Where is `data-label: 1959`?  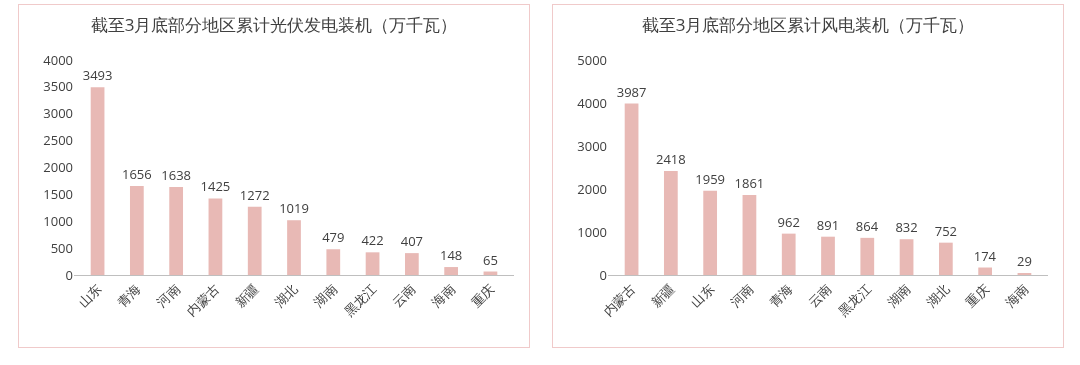 data-label: 1959 is located at coordinates (710, 178).